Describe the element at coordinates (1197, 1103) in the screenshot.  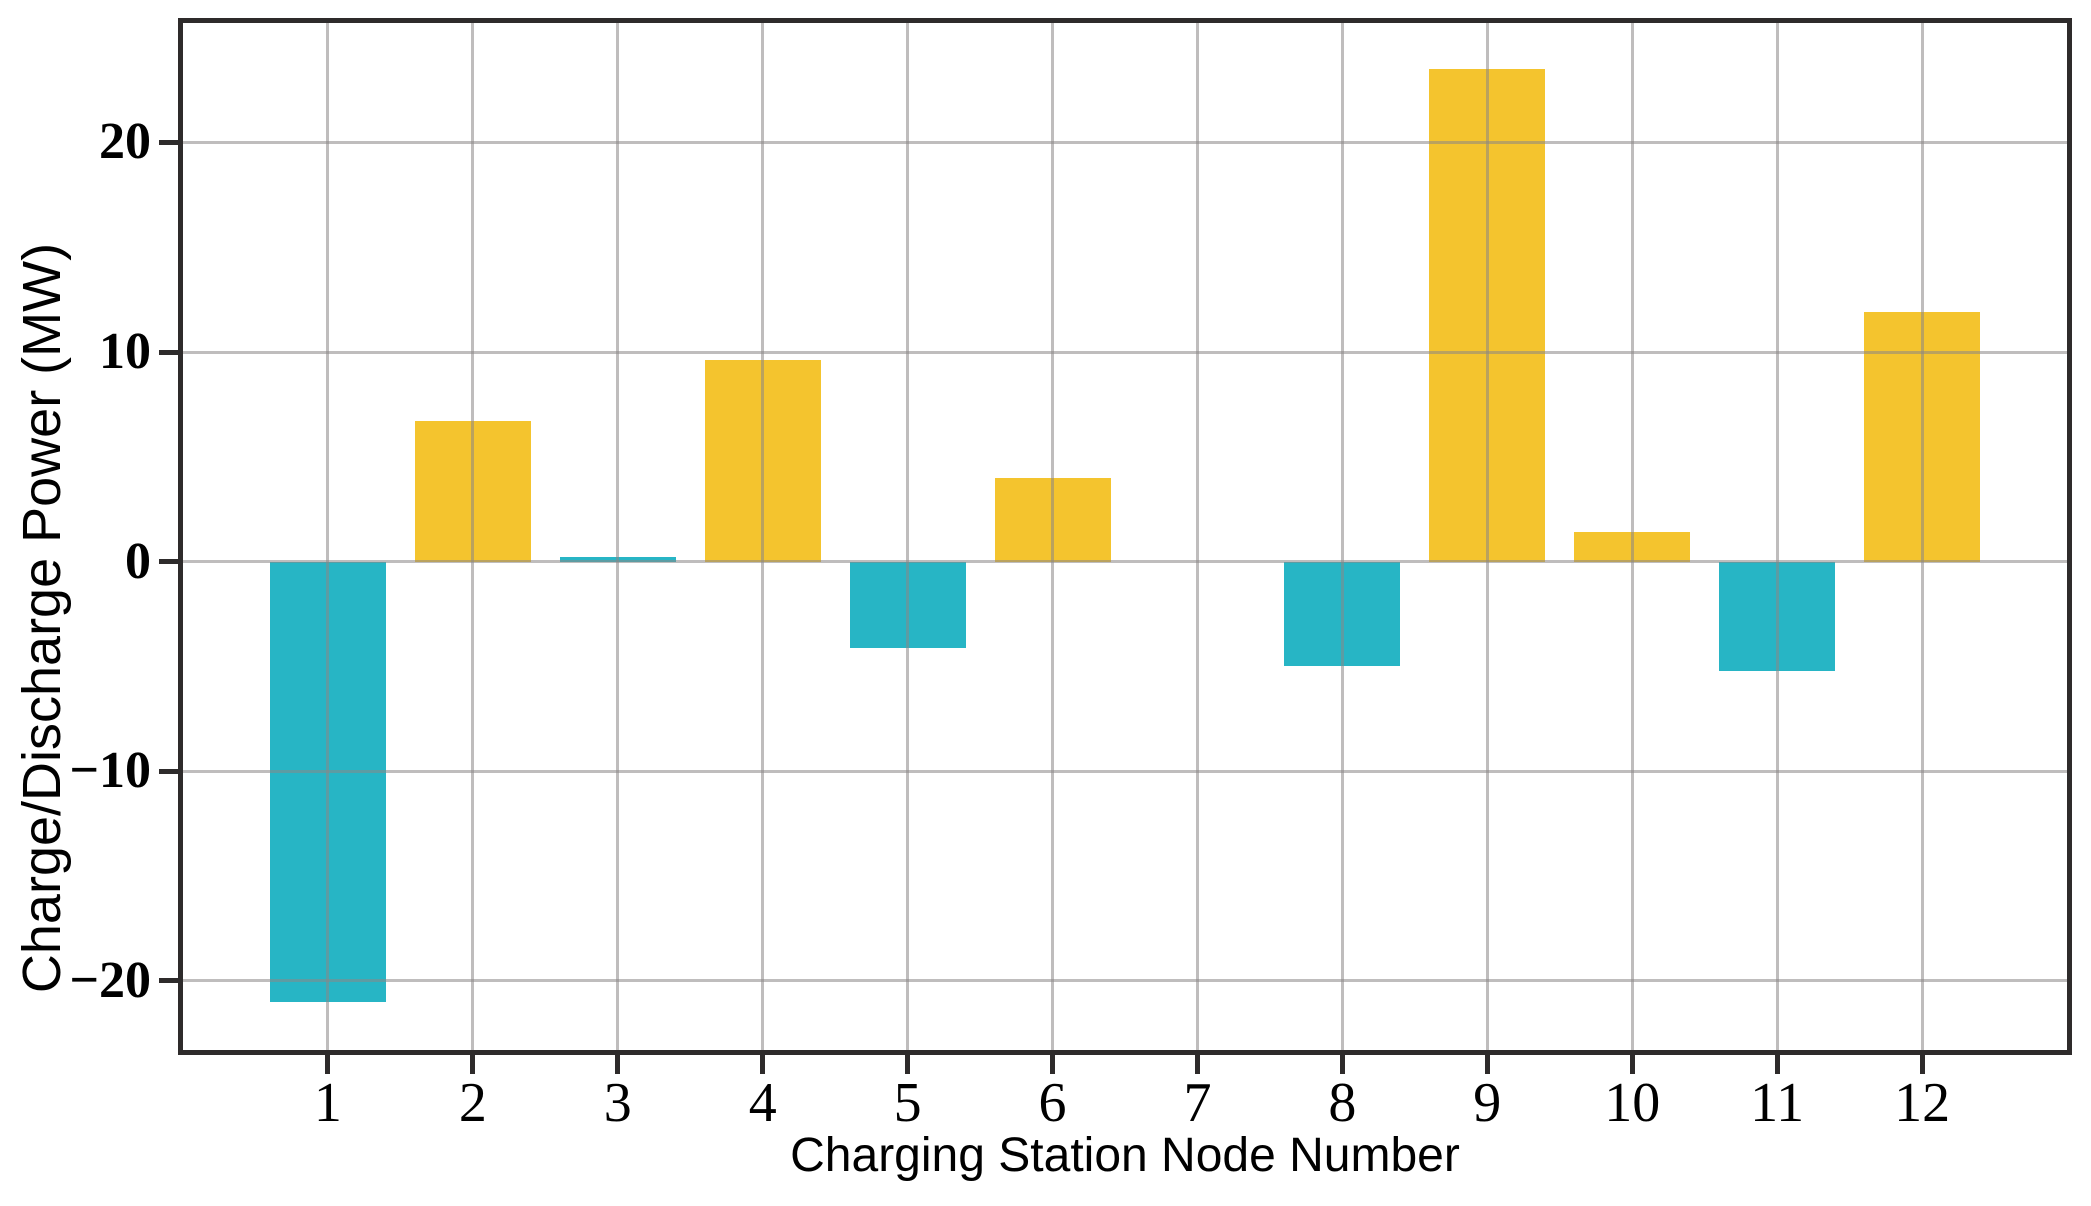
I see `x-tick-label-7: 7` at that location.